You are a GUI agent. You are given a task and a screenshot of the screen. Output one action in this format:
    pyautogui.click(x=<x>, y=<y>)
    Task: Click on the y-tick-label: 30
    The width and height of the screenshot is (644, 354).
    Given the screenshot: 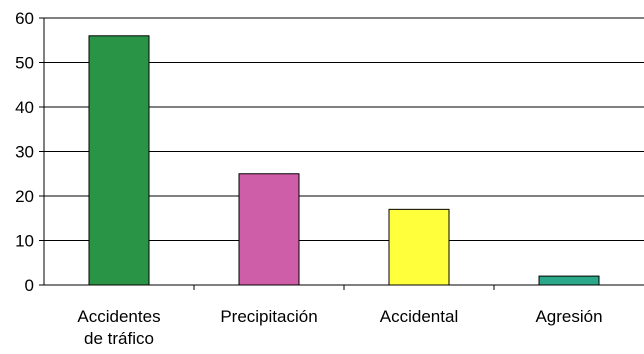 What is the action you would take?
    pyautogui.click(x=24, y=152)
    